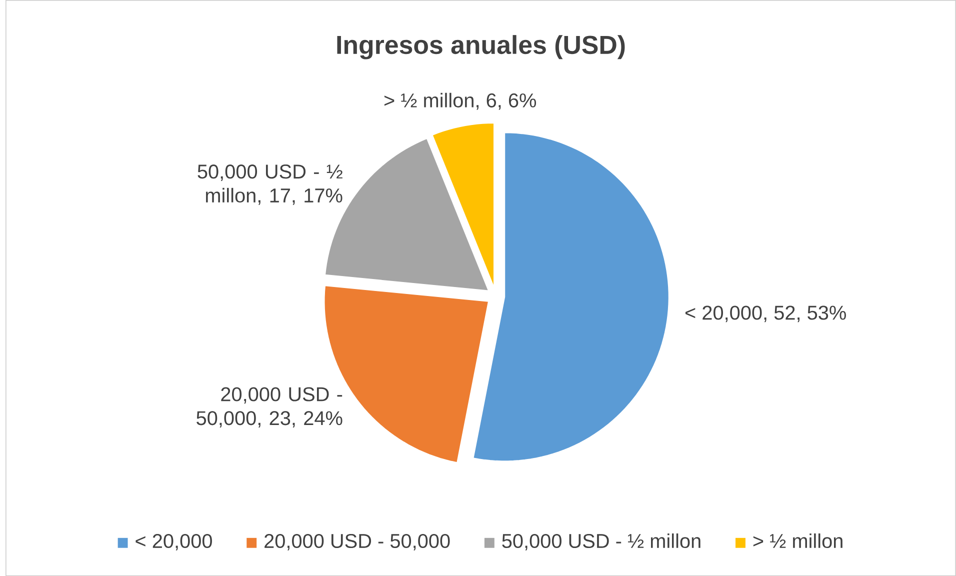  I want to click on legend-label: 50,000 USD - ½ millon, so click(601, 541).